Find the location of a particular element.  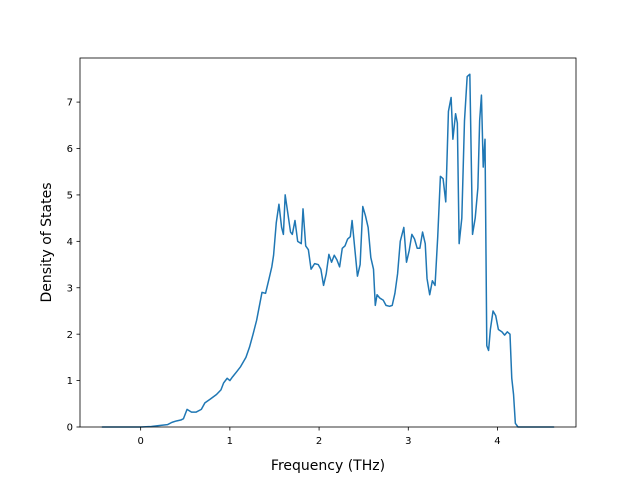

x-axis-label: Frequency (THz) is located at coordinates (328, 466).